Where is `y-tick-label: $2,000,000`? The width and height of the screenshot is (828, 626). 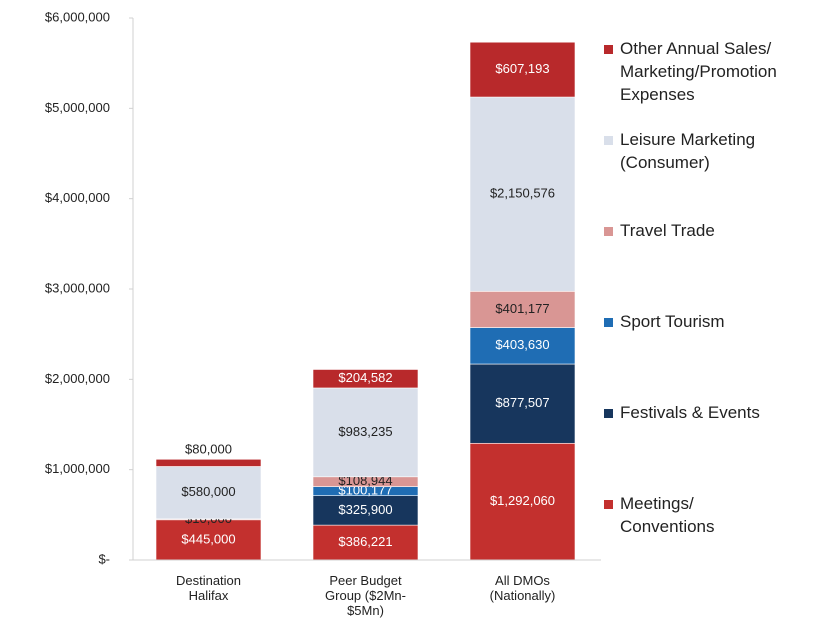
y-tick-label: $2,000,000 is located at coordinates (77, 378).